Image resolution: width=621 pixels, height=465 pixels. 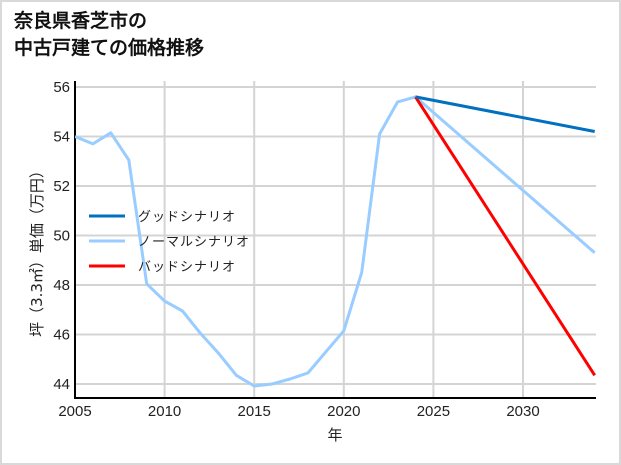 What do you see at coordinates (61, 236) in the screenshot?
I see `y-tick-label: 50` at bounding box center [61, 236].